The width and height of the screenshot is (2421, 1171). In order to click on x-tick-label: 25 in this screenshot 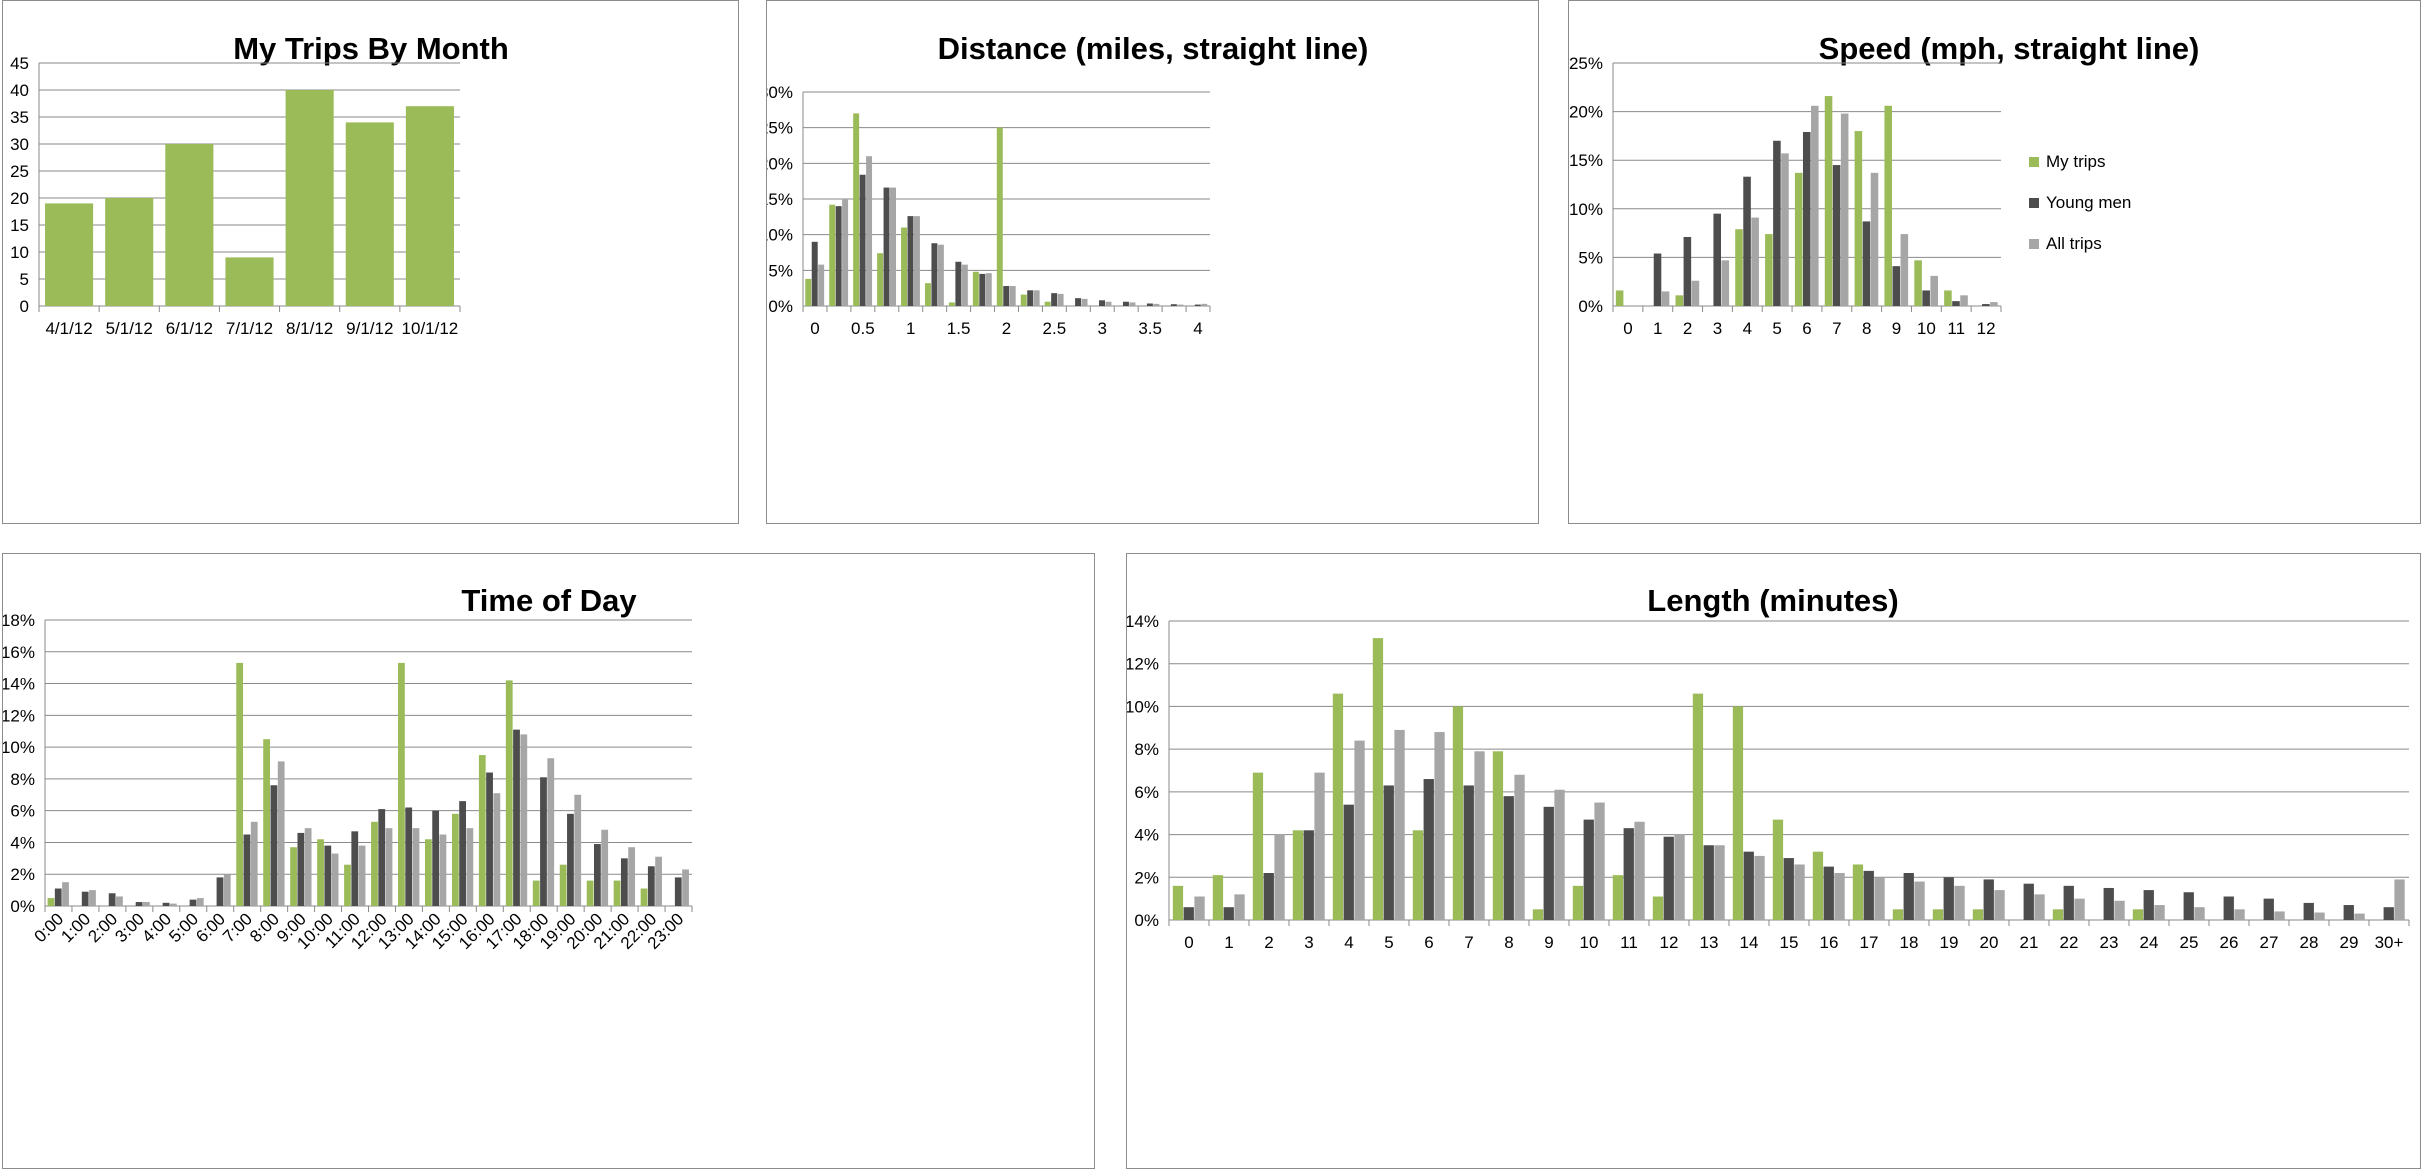, I will do `click(2189, 942)`.